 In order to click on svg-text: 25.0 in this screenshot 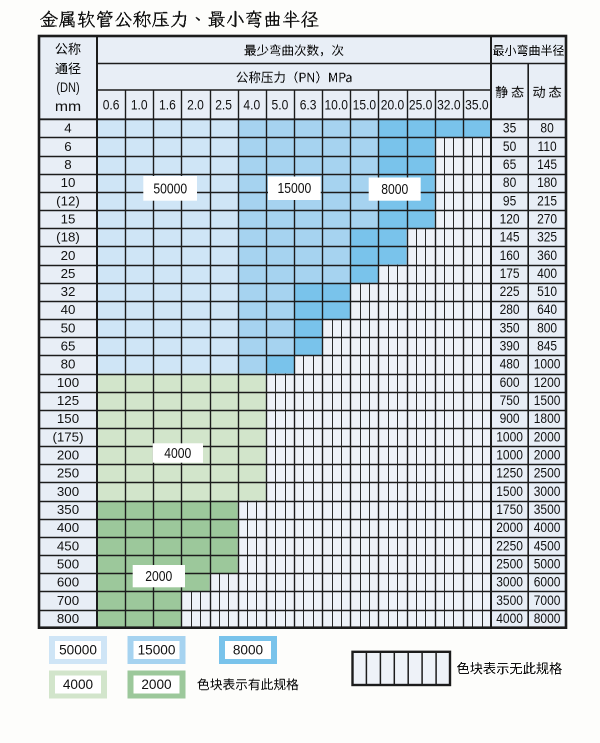, I will do `click(420, 105)`.